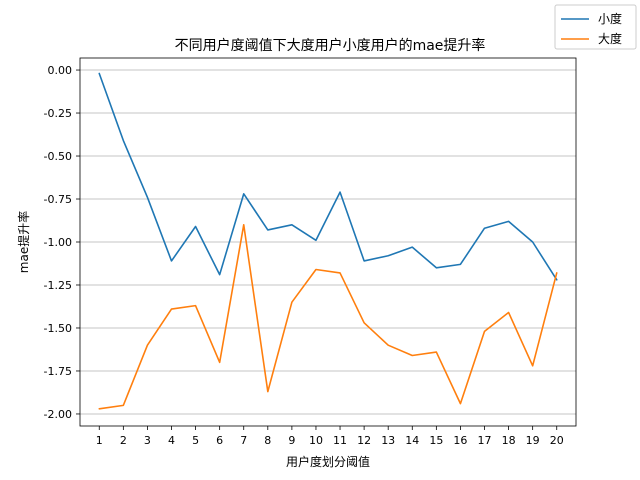  I want to click on x-tick-label: 2, so click(123, 440).